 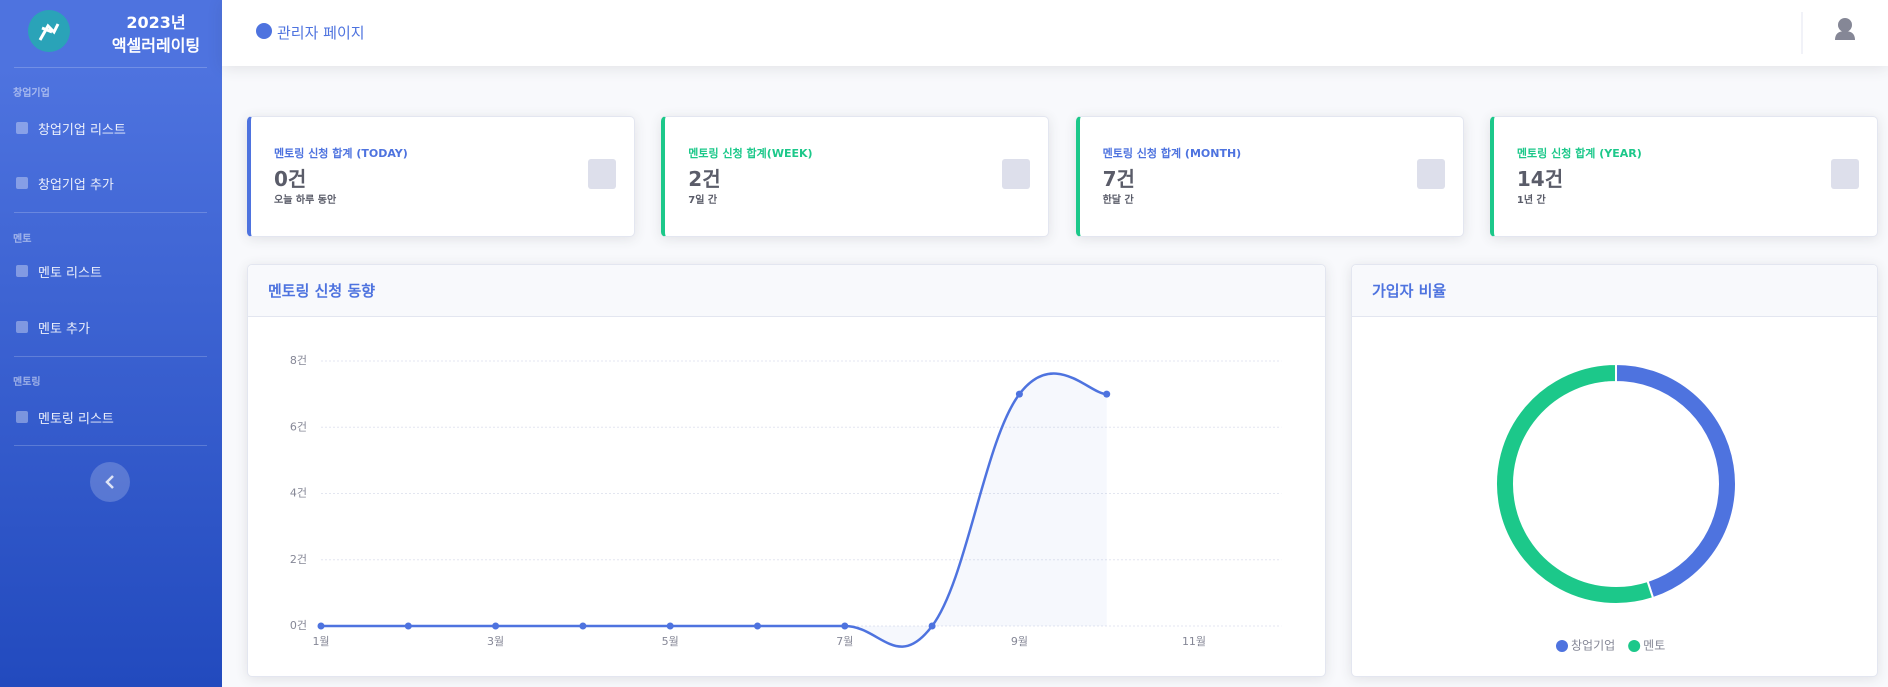 What do you see at coordinates (320, 641) in the screenshot?
I see `x-tick-label: 1월` at bounding box center [320, 641].